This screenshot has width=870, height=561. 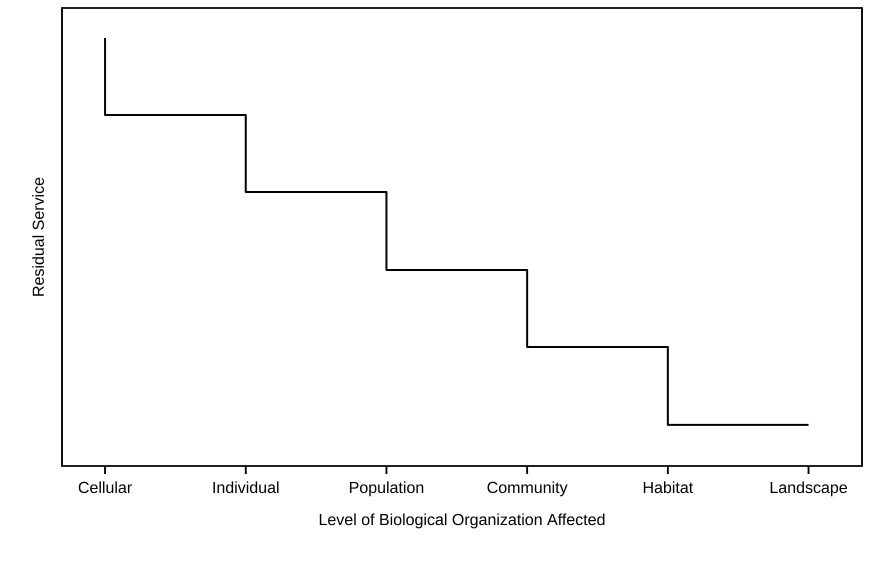 I want to click on x-tick-label: Cellular, so click(x=105, y=487).